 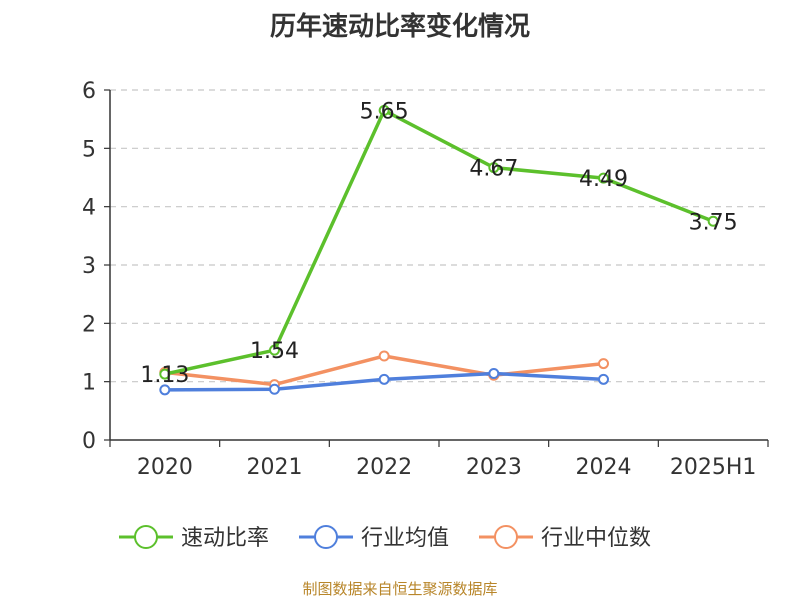 I want to click on data-label: 4.49, so click(x=603, y=179).